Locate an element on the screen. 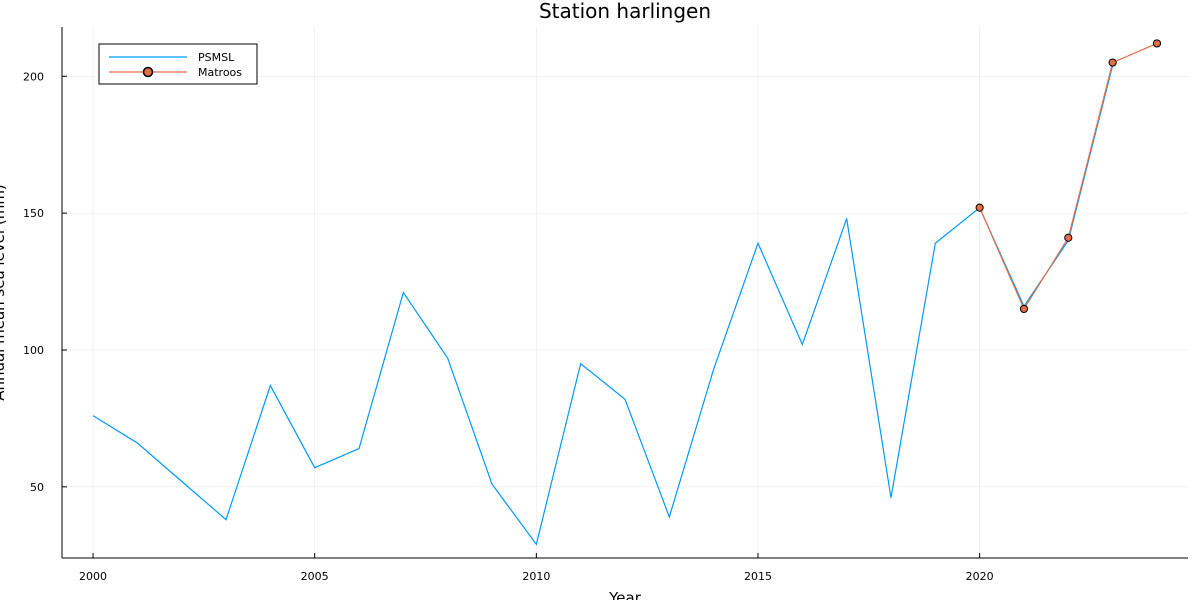 Image resolution: width=1200 pixels, height=604 pixels. legend-box is located at coordinates (178, 64).